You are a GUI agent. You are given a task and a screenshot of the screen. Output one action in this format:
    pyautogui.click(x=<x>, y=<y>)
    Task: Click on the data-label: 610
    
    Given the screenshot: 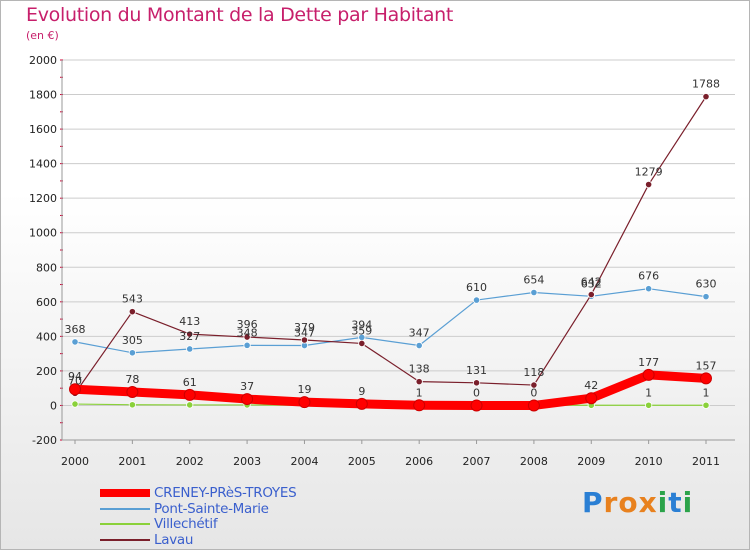 What is the action you would take?
    pyautogui.click(x=476, y=287)
    